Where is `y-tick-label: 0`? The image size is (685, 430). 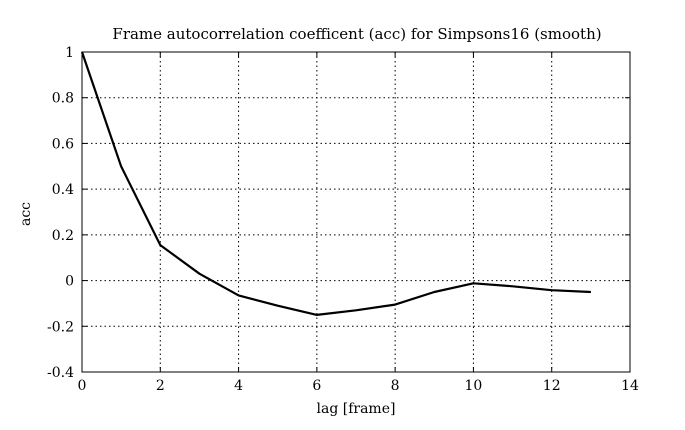
y-tick-label: 0 is located at coordinates (69, 282).